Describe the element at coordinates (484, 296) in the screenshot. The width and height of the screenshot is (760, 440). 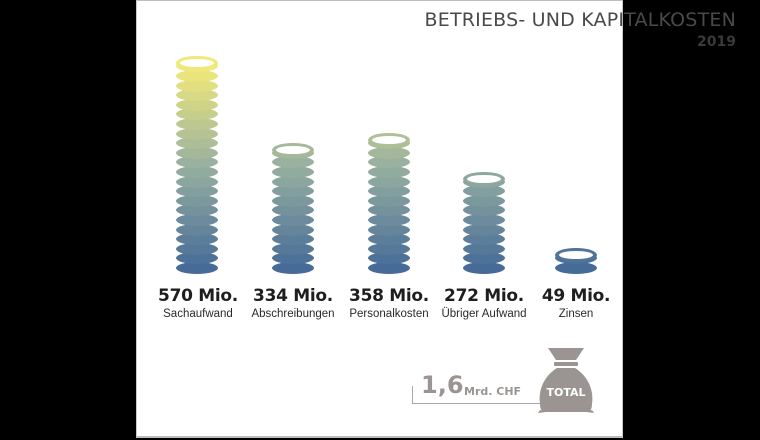
I see `value-label-uebriger-aufwand: 272 Mio.` at that location.